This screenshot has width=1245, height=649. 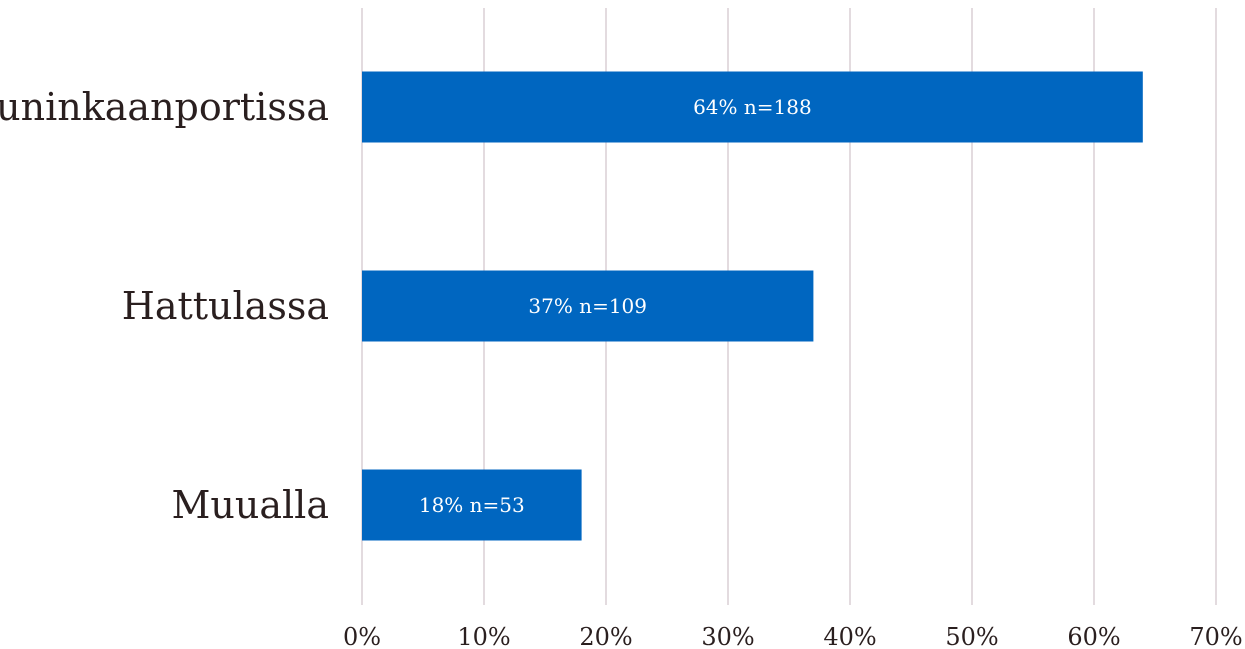 I want to click on bar-group: 64% n=188, so click(x=752, y=107).